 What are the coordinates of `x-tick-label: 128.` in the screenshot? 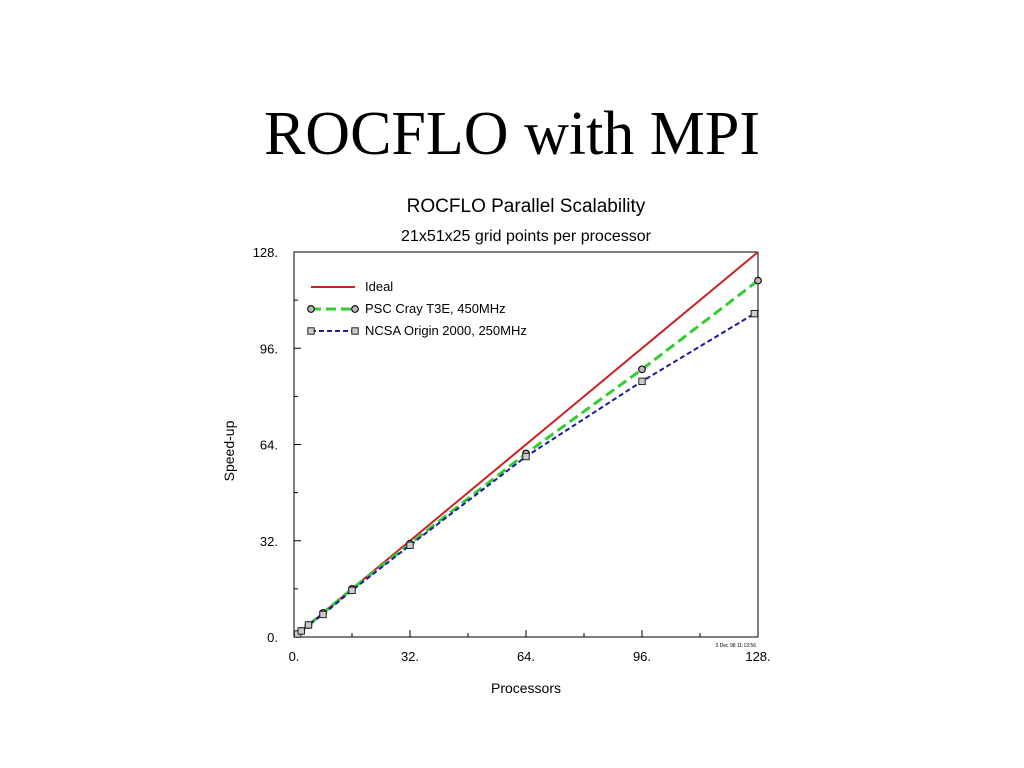 It's located at (757, 656).